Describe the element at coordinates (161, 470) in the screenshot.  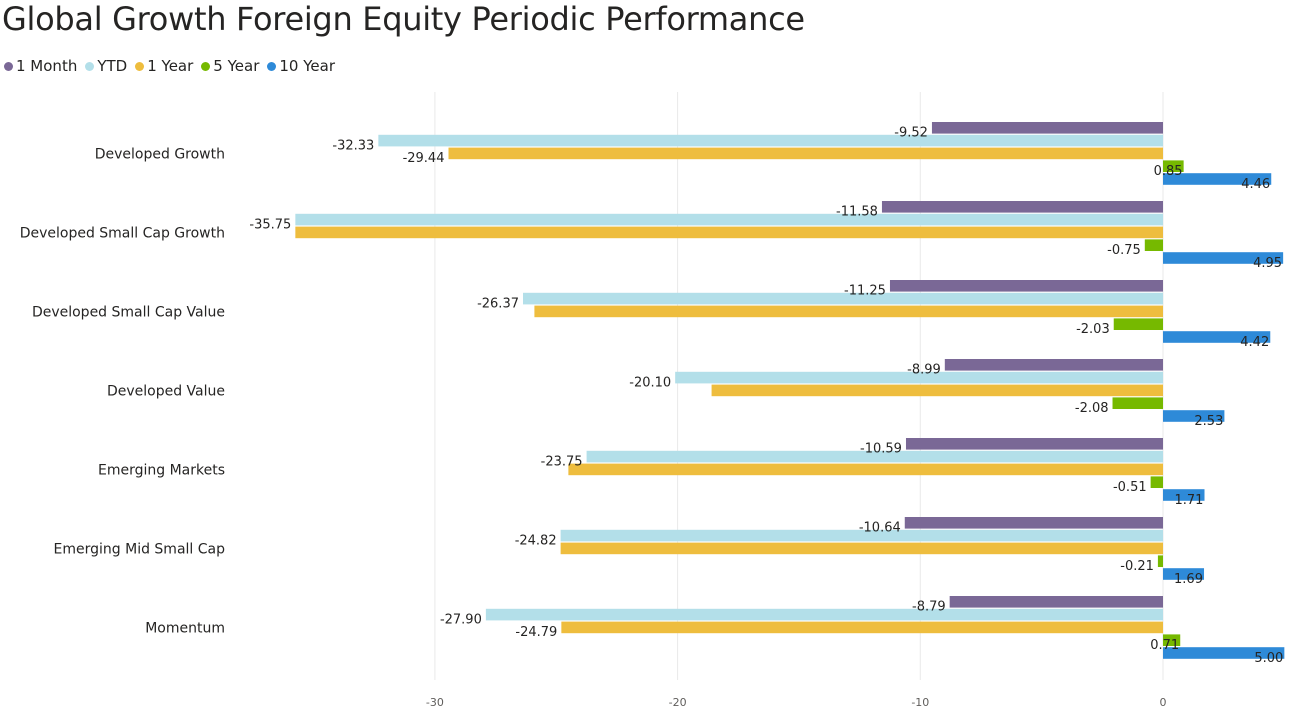
I see `category-label: Emerging Markets` at that location.